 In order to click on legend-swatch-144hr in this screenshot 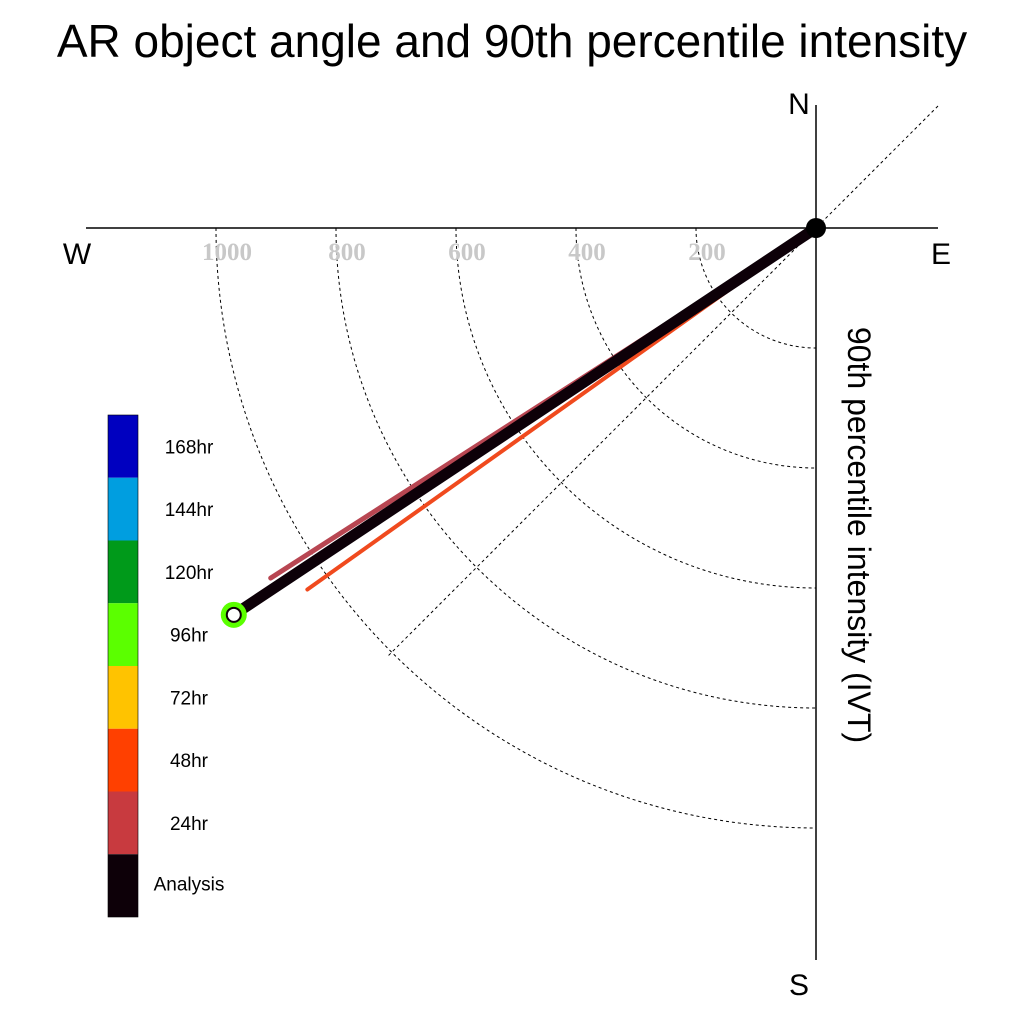, I will do `click(123, 509)`.